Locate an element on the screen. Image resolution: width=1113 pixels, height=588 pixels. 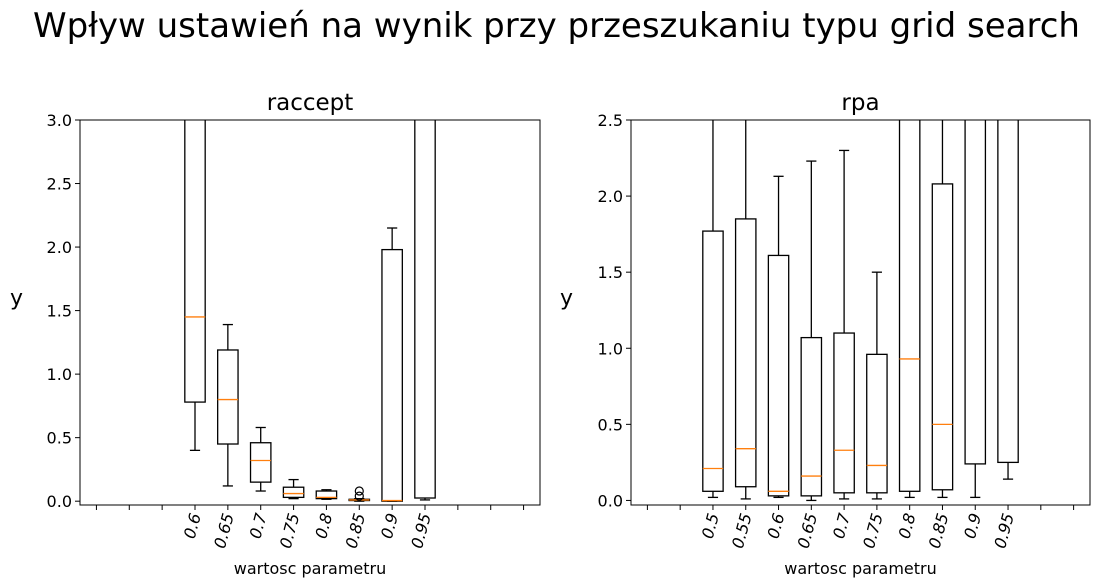
raccept-box-0.6 is located at coordinates (195, 286).